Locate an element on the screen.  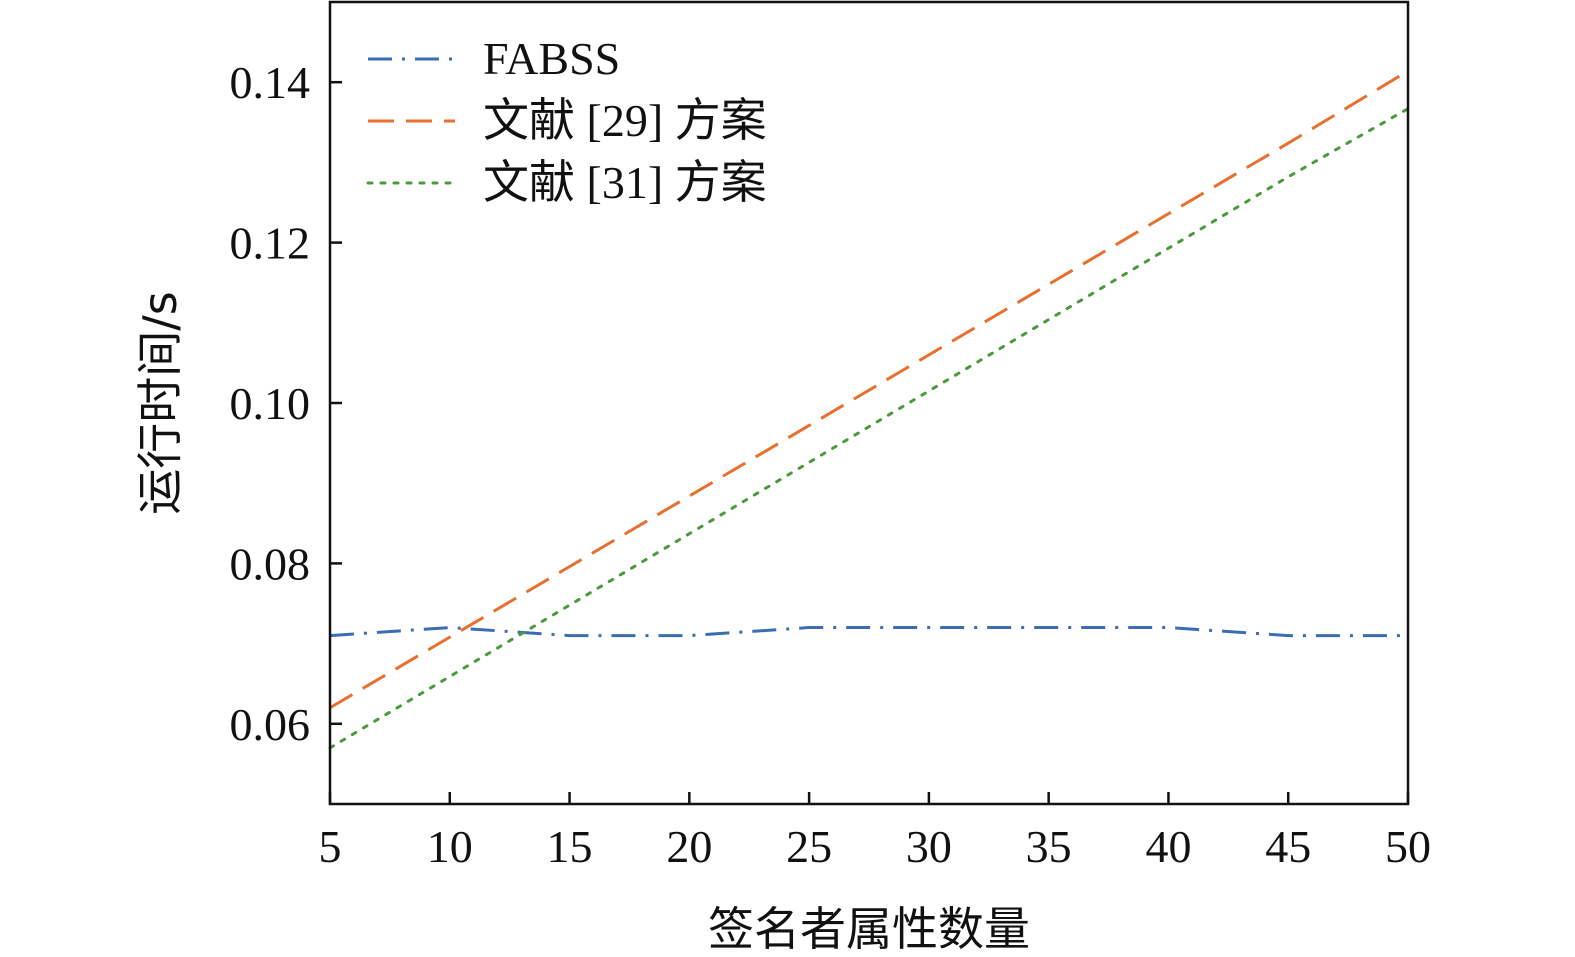
y-tick-label: 0.10 is located at coordinates (270, 403).